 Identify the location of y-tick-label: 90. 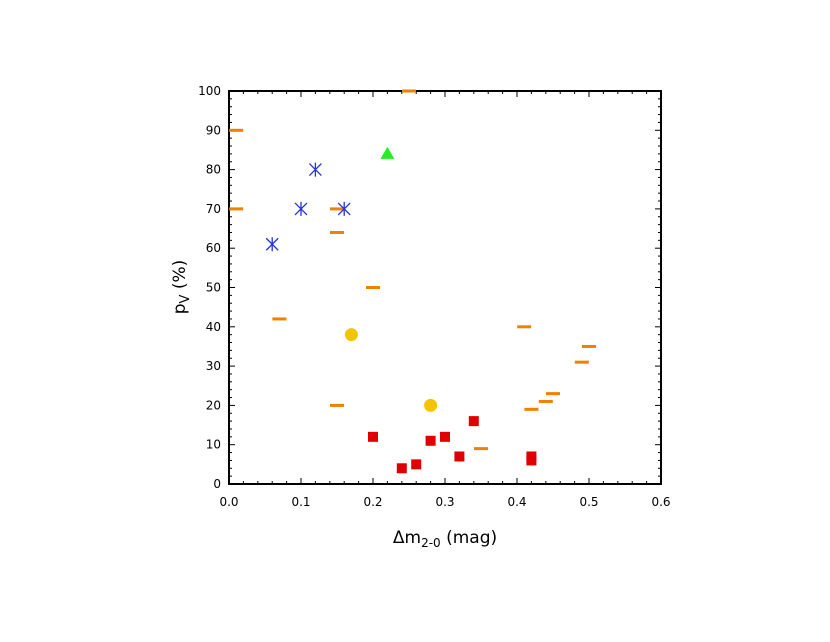
(213, 130).